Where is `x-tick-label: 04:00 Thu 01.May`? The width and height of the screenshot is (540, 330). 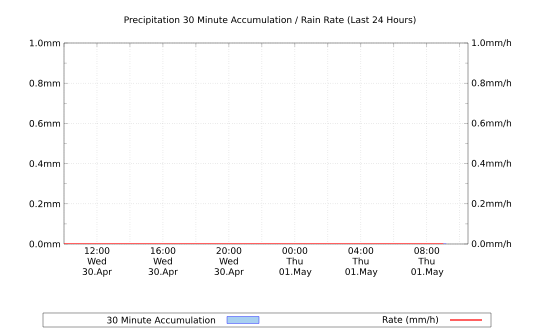
x-tick-label: 04:00 Thu 01.May is located at coordinates (361, 262).